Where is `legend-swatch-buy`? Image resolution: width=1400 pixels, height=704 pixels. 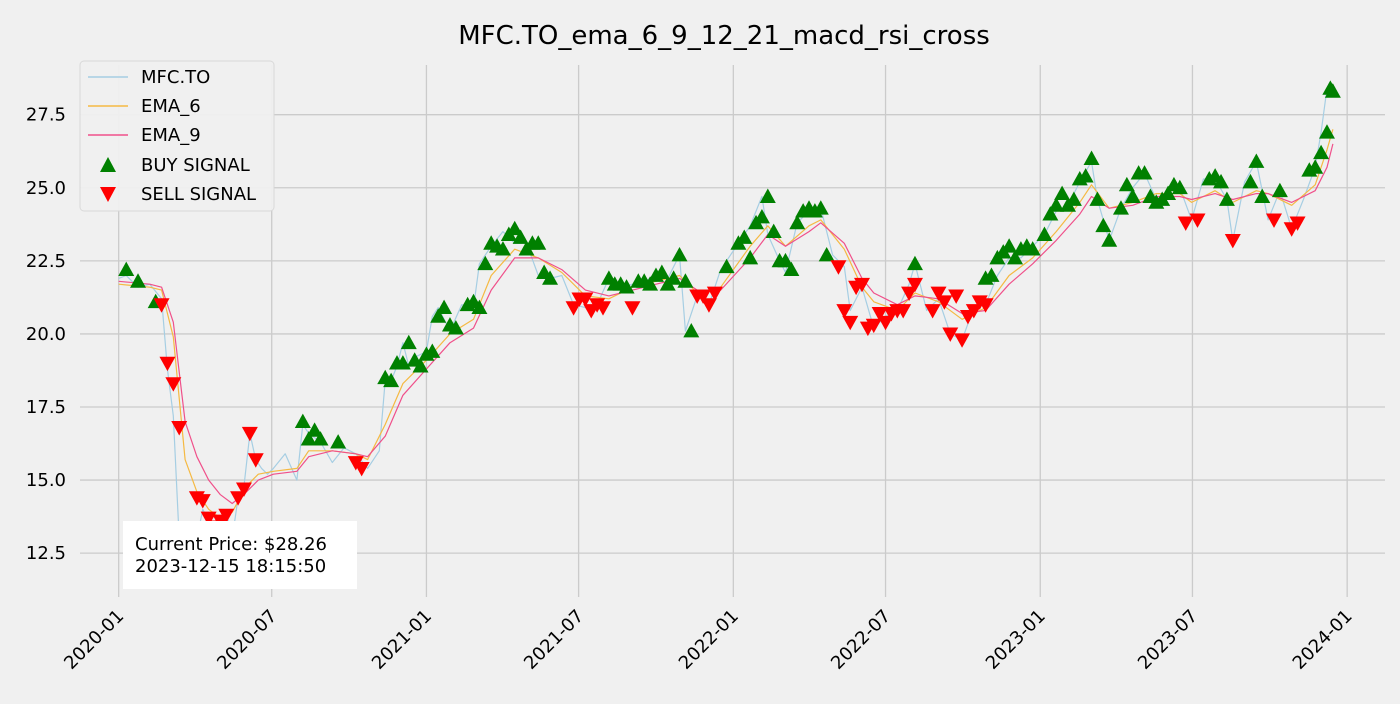 legend-swatch-buy is located at coordinates (108, 164).